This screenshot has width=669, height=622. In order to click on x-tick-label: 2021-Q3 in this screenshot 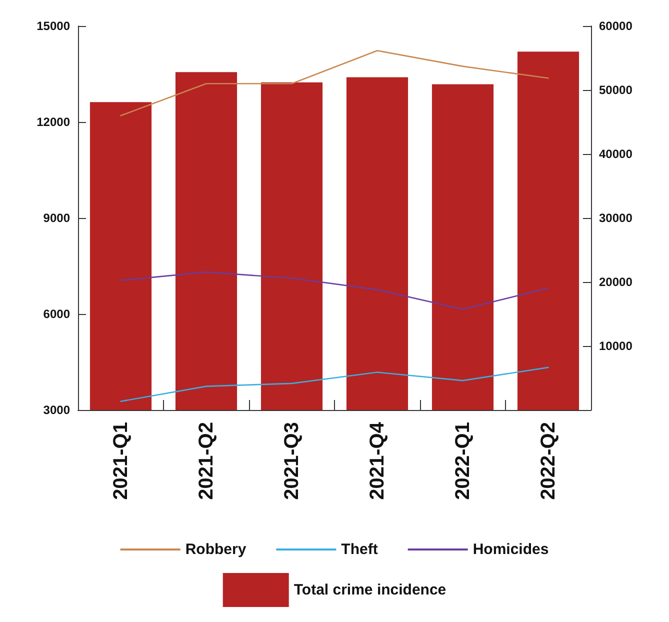, I will do `click(291, 461)`.